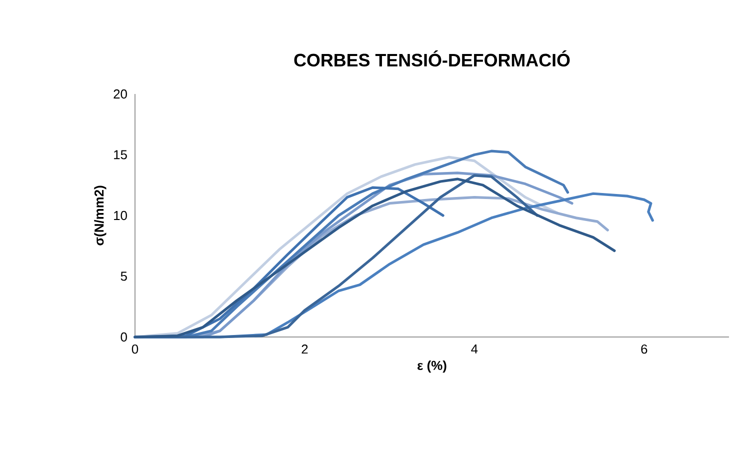 The image size is (754, 457). Describe the element at coordinates (305, 349) in the screenshot. I see `x-tick-label: 2` at that location.